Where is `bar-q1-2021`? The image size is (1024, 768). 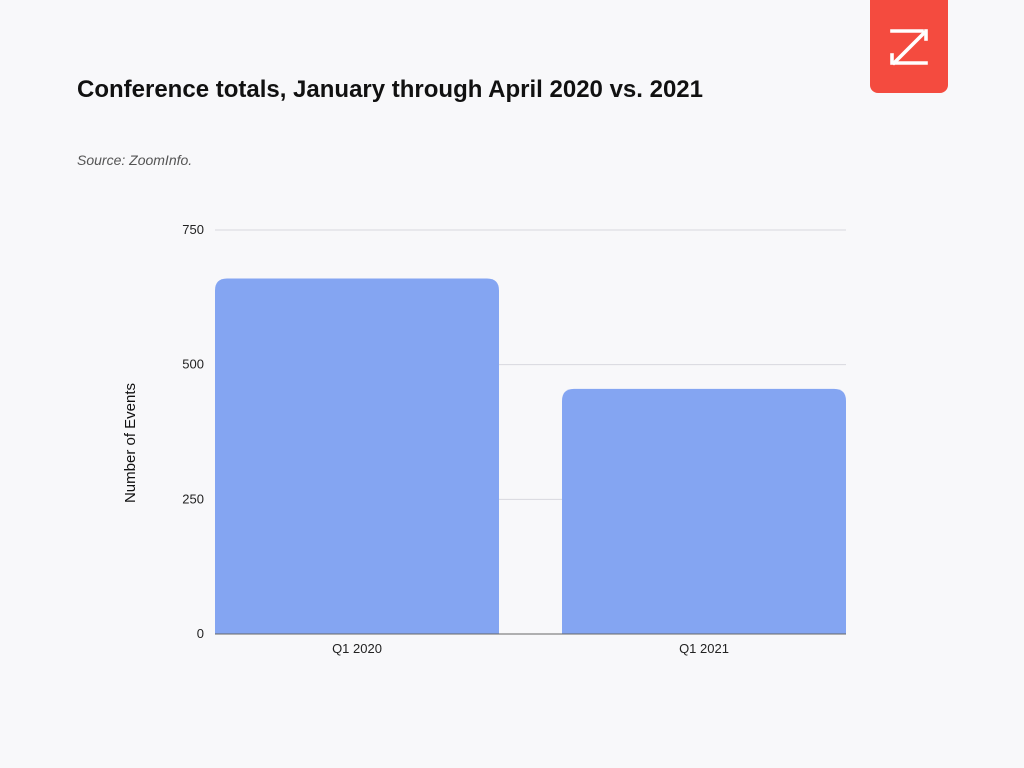 bar-q1-2021 is located at coordinates (704, 511).